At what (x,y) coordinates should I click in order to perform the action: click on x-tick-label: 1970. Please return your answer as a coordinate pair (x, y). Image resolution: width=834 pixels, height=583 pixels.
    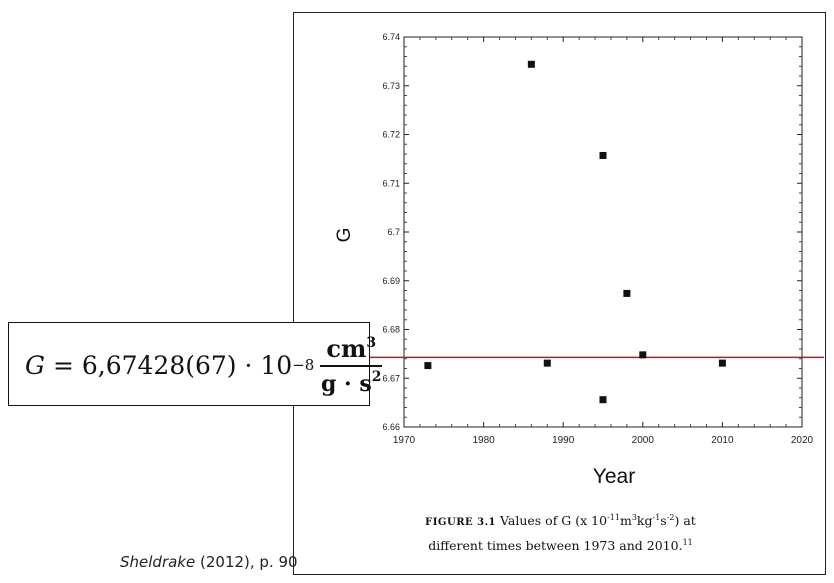
    Looking at the image, I should click on (404, 440).